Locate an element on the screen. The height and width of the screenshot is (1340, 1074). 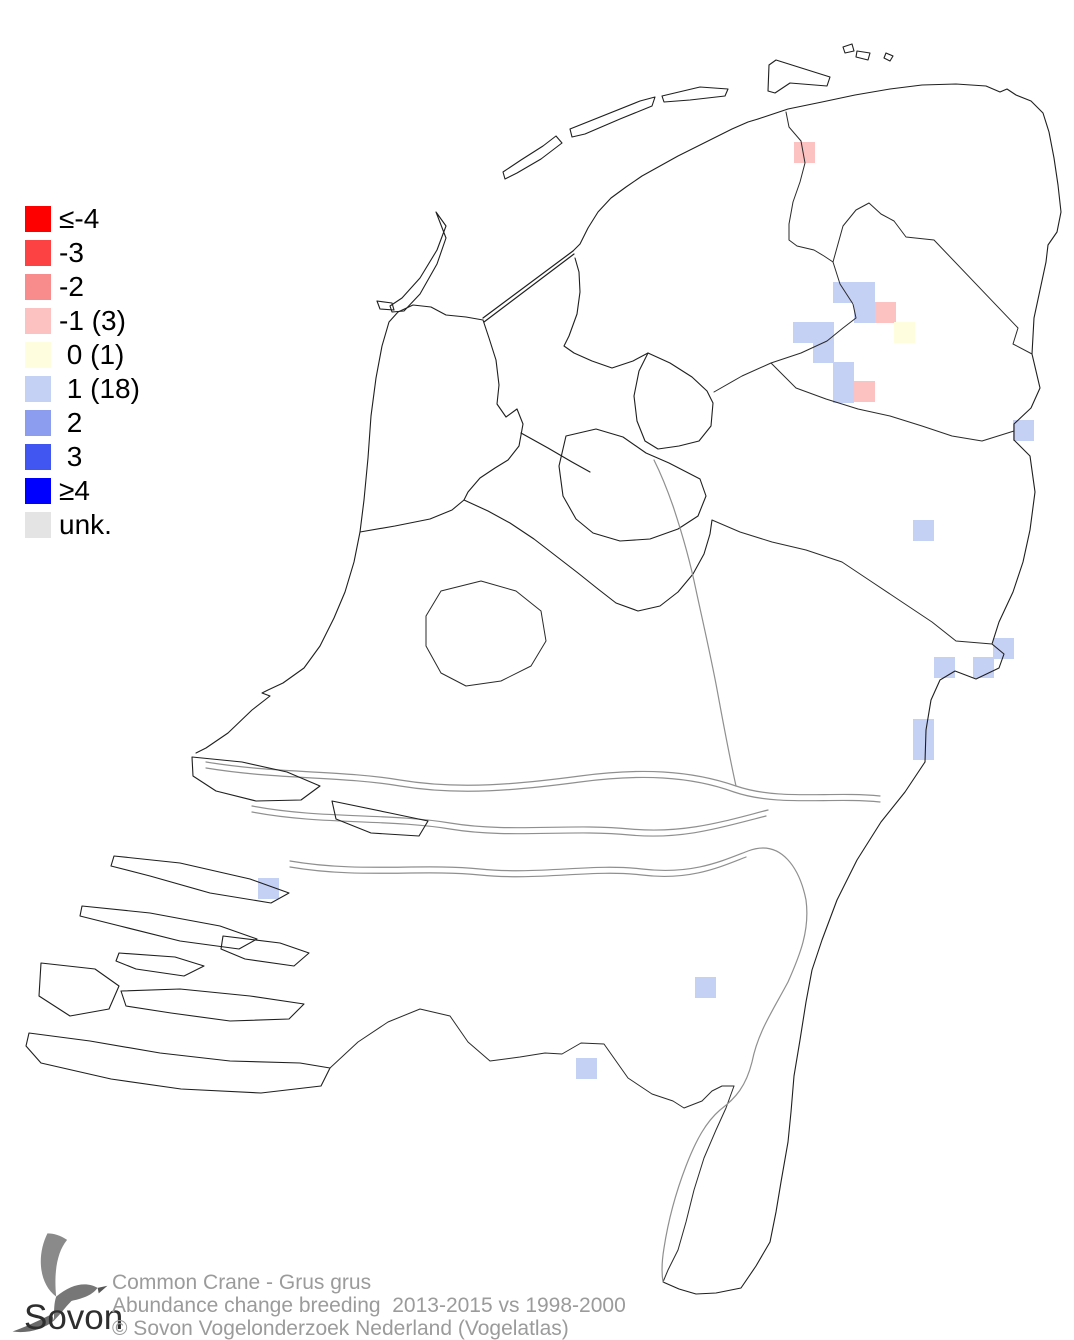
legend-item: 3 is located at coordinates (82, 456).